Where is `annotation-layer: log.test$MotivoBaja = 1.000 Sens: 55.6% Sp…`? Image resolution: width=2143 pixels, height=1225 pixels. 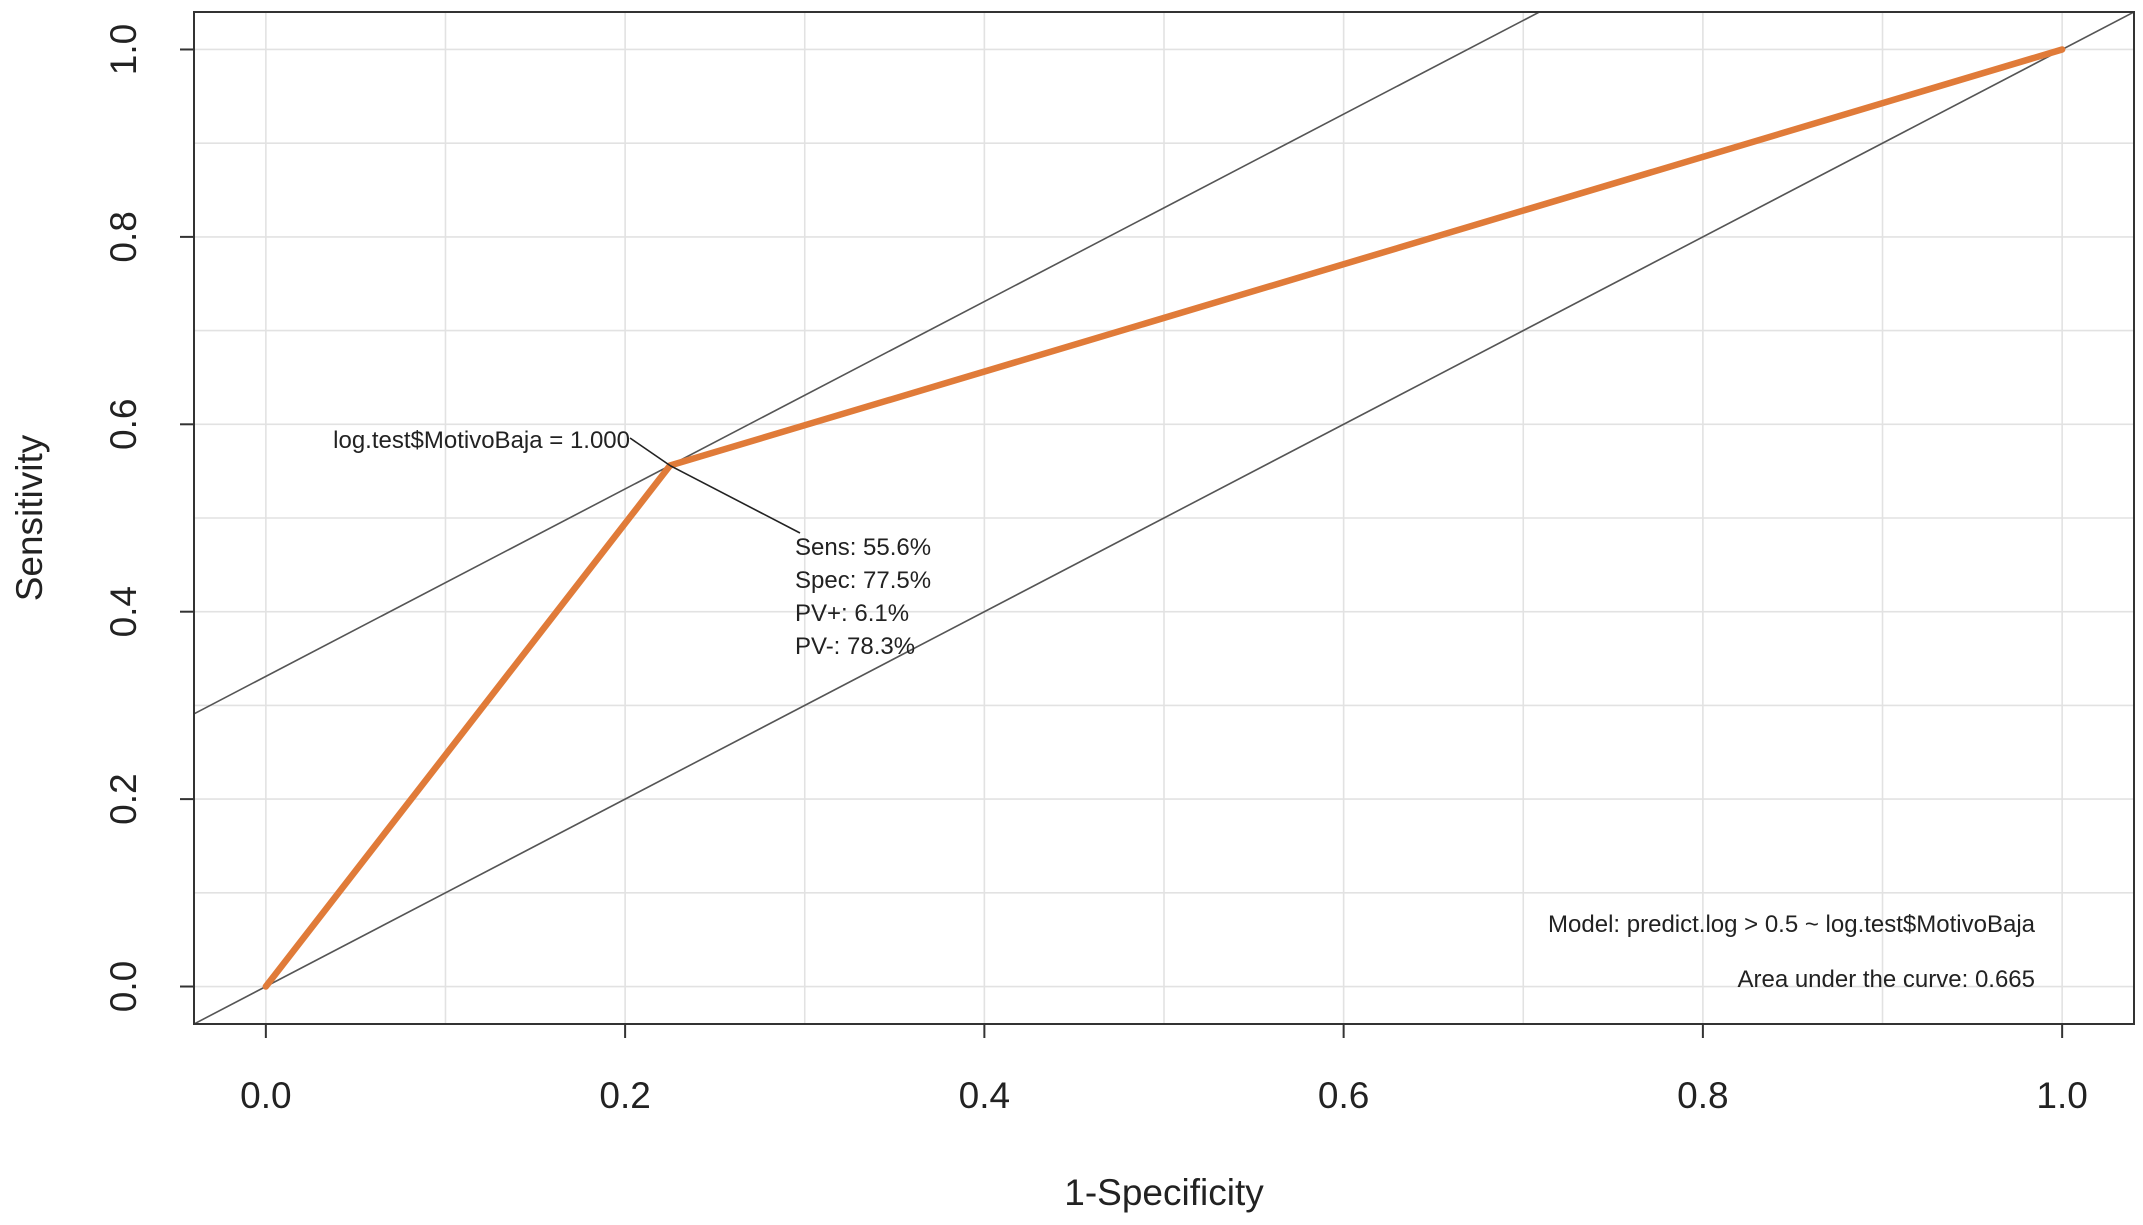
annotation-layer: log.test$MotivoBaja = 1.000 Sens: 55.6% Sp… is located at coordinates (632, 543).